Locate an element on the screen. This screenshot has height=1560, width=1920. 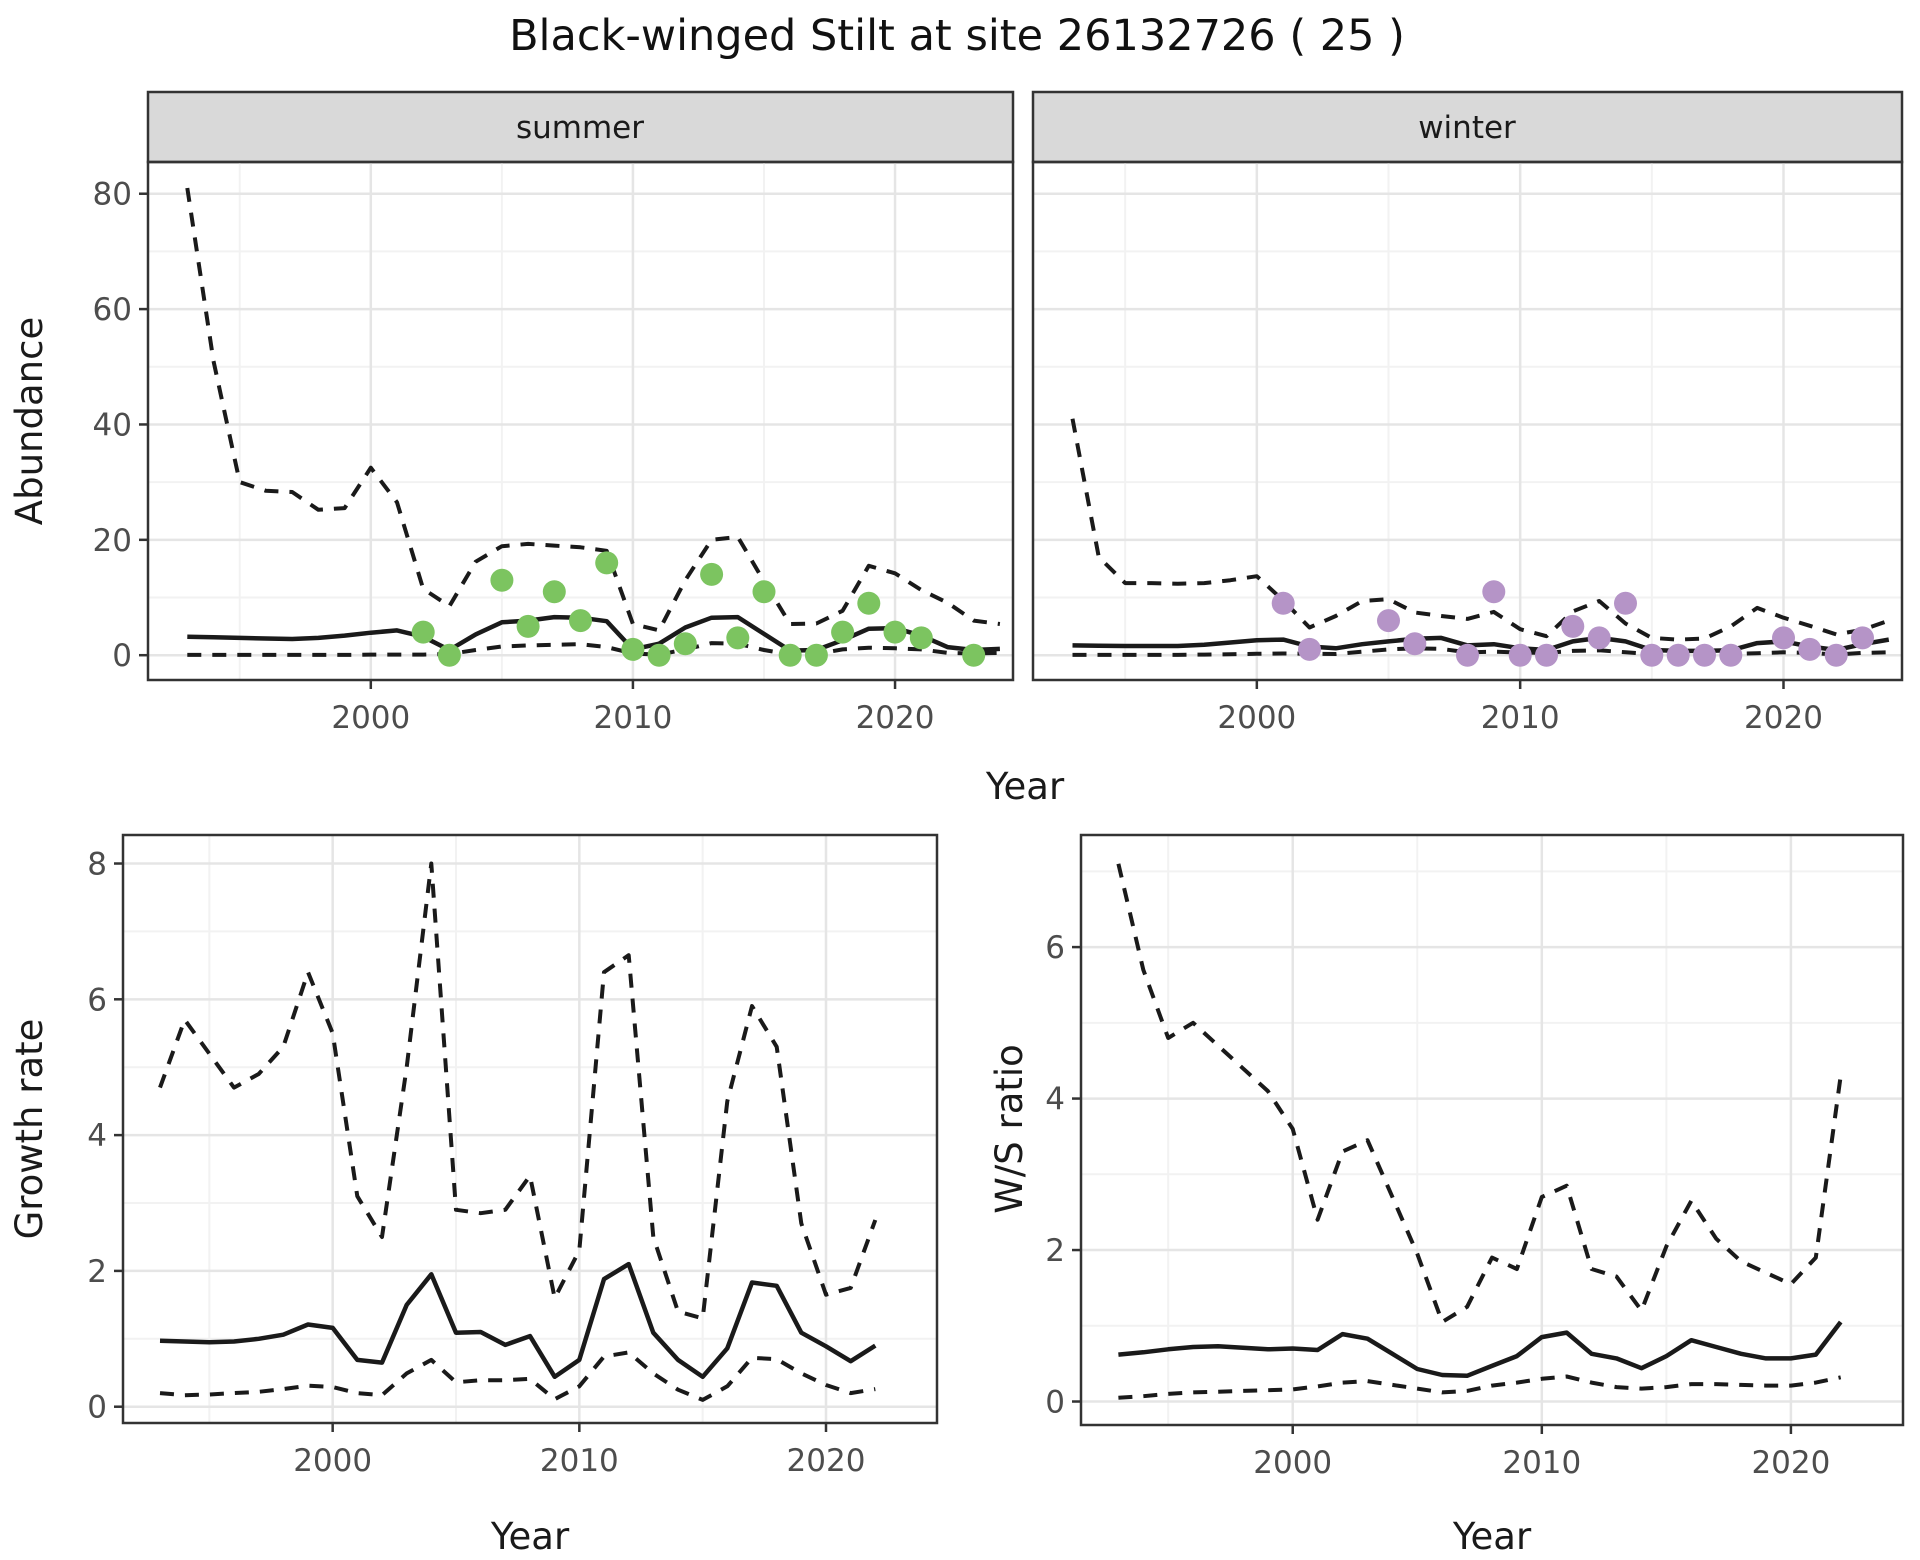
y-tick-label: 80 is located at coordinates (112, 195).